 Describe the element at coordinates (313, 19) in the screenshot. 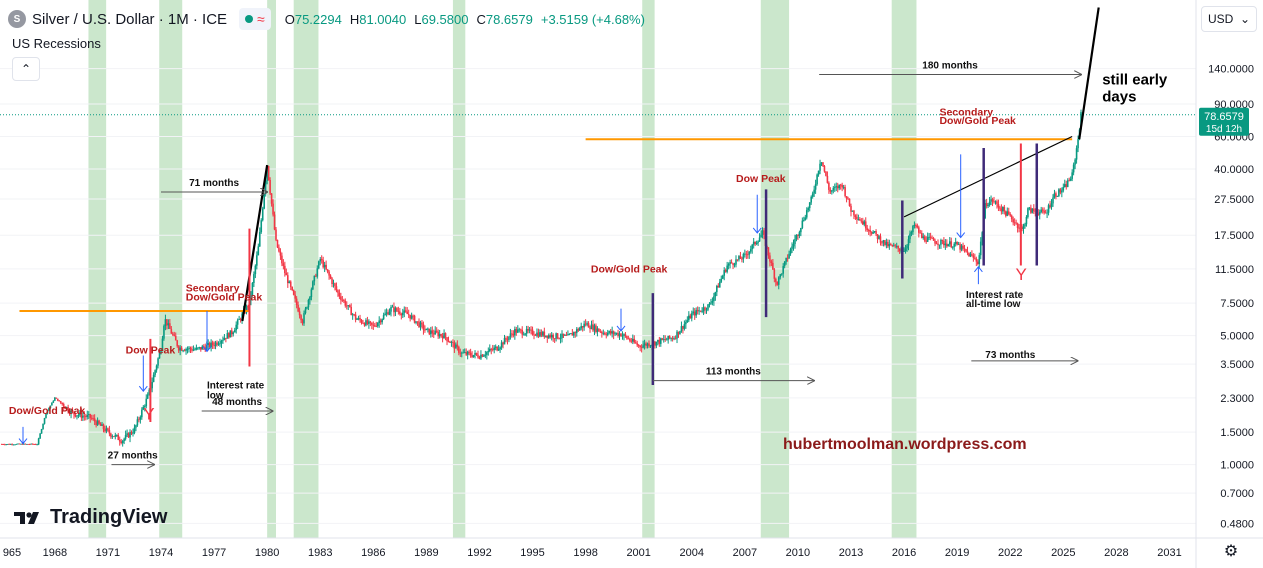

I see `ohlc-open: O75.2294` at that location.